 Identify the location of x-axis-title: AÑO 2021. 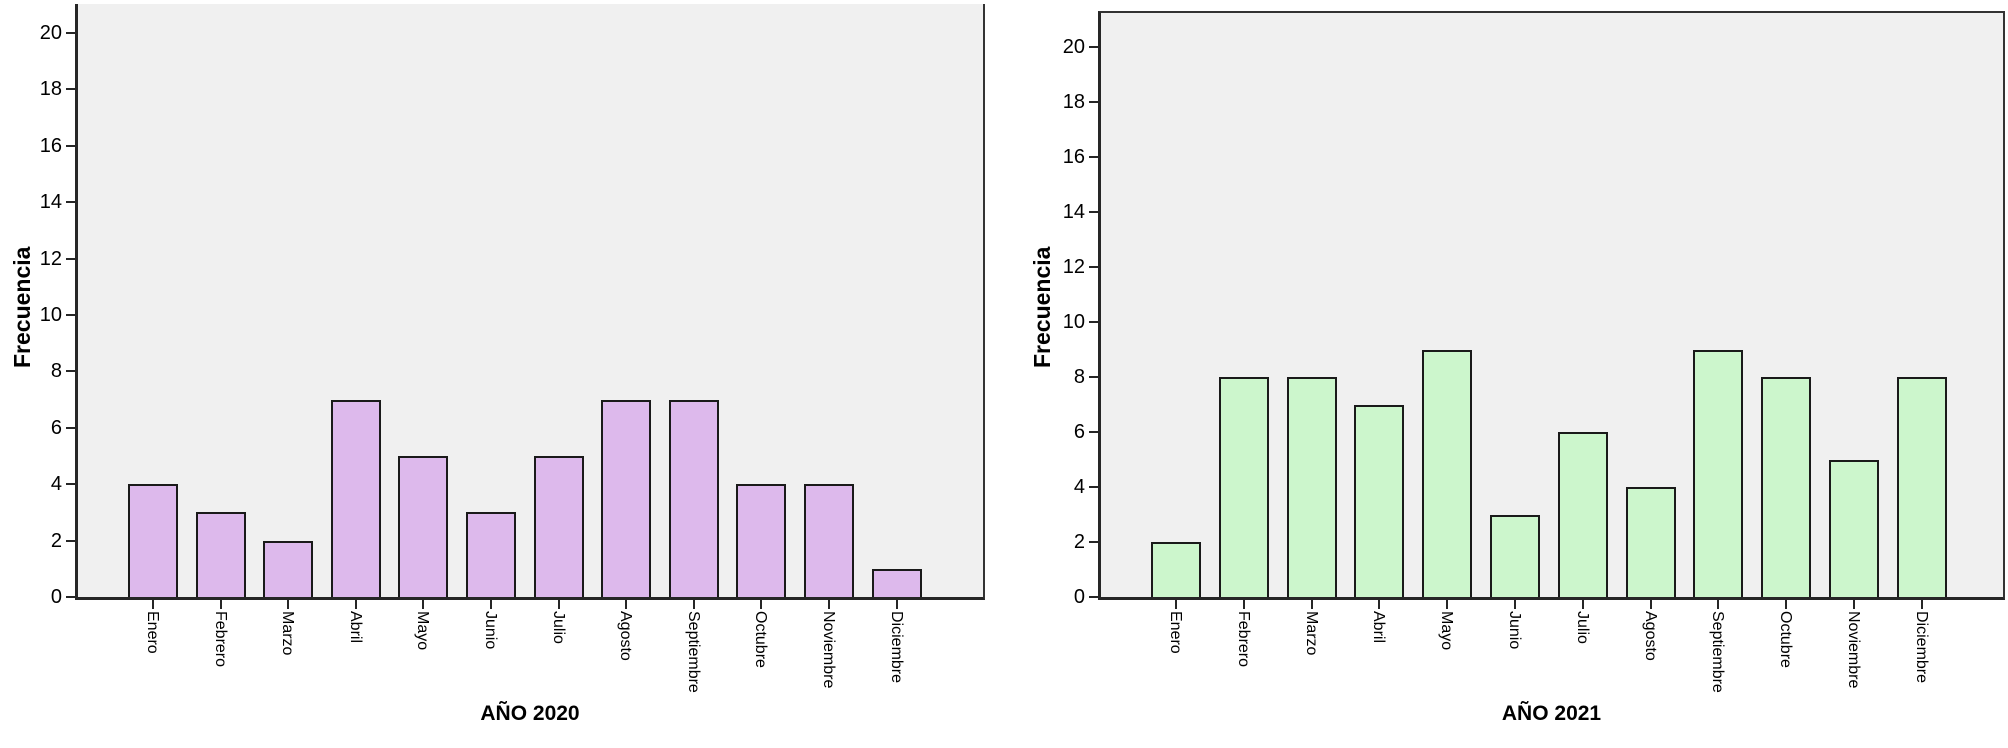
(1551, 713).